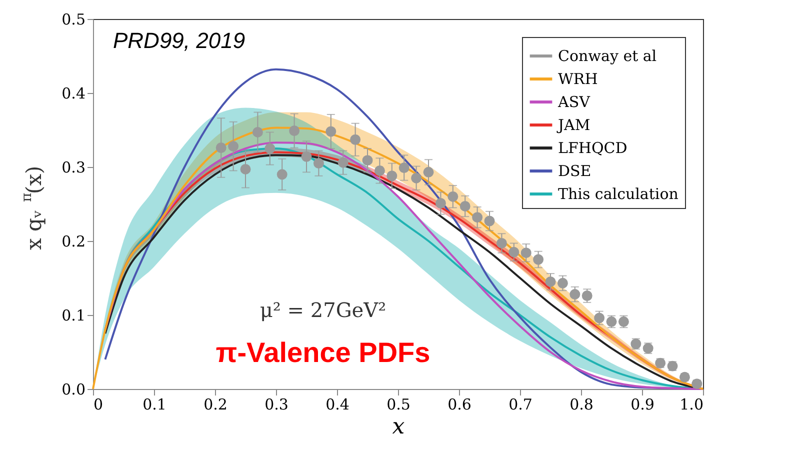 The width and height of the screenshot is (788, 466). What do you see at coordinates (574, 102) in the screenshot?
I see `legend-label: ASV` at bounding box center [574, 102].